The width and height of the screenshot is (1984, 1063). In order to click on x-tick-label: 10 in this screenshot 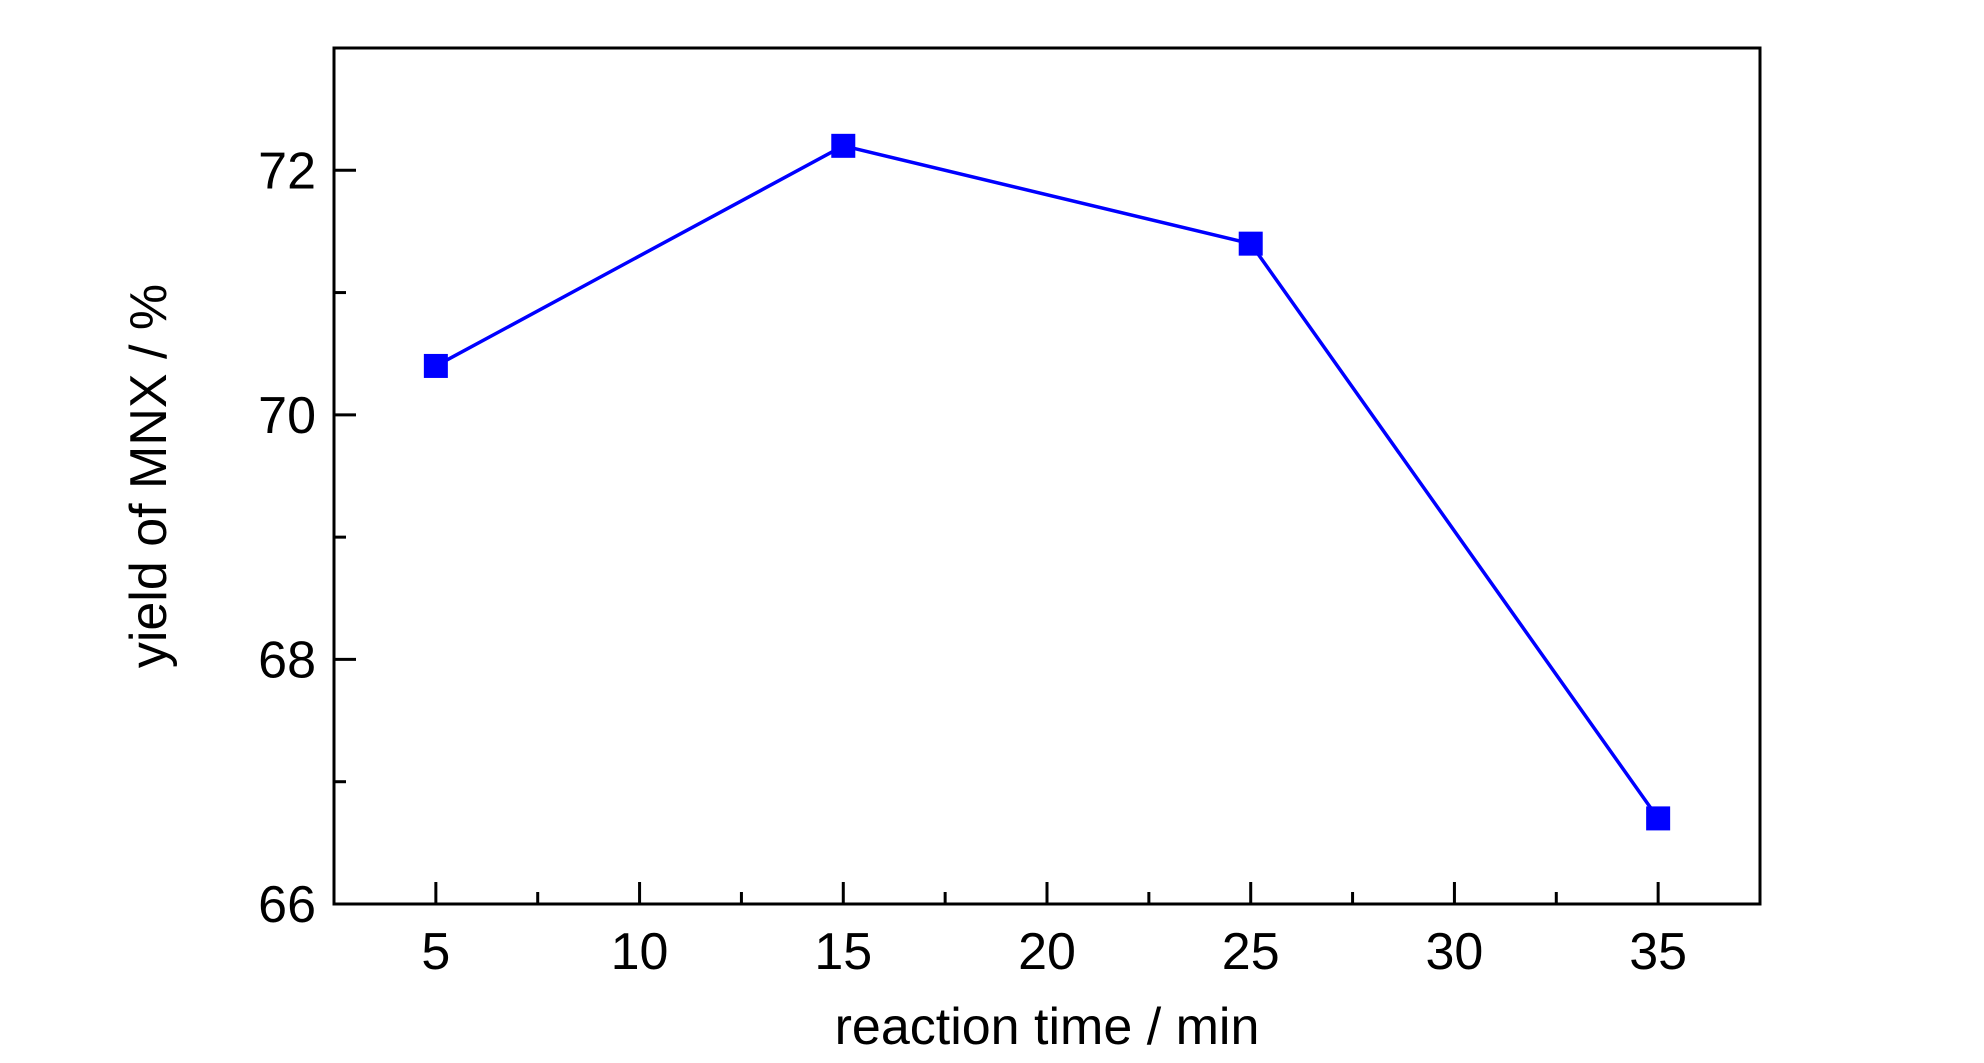, I will do `click(640, 952)`.